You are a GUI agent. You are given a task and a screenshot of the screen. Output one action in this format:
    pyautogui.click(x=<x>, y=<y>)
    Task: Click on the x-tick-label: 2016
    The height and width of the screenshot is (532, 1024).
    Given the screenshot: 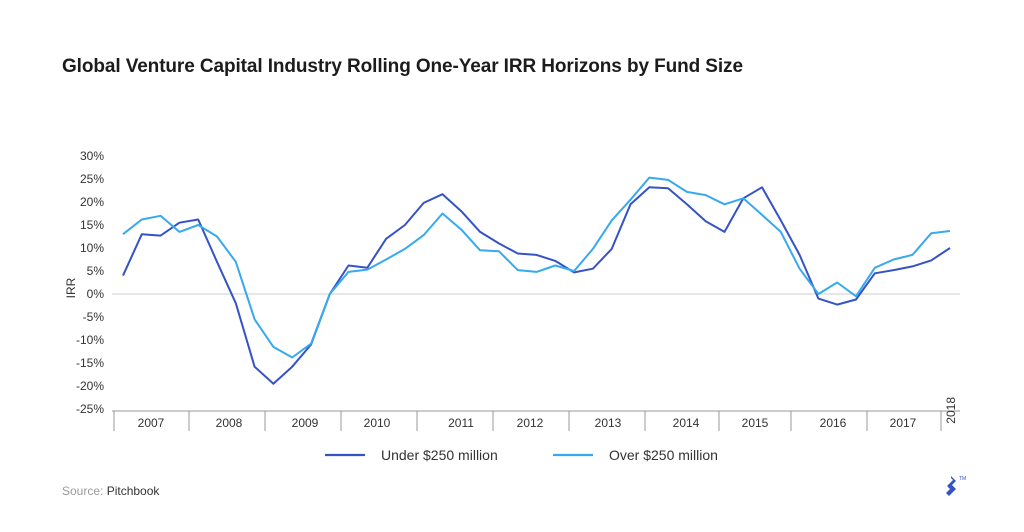 What is the action you would take?
    pyautogui.click(x=833, y=423)
    